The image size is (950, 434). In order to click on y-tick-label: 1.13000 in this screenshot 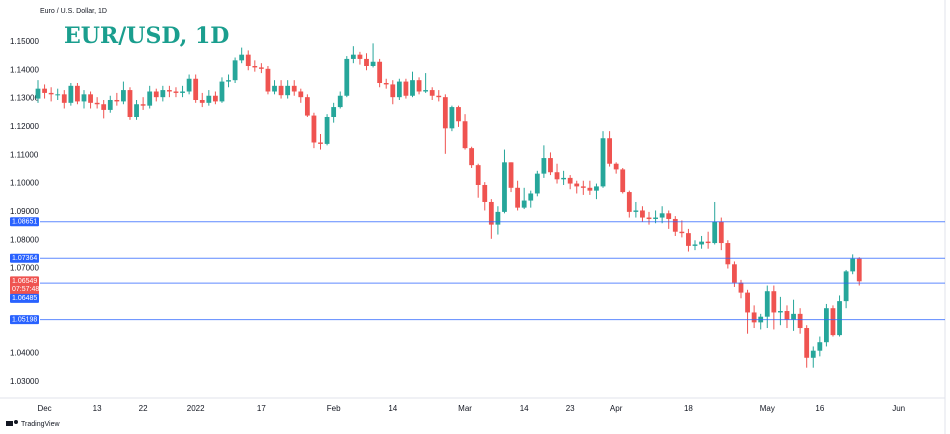, I will do `click(24, 98)`.